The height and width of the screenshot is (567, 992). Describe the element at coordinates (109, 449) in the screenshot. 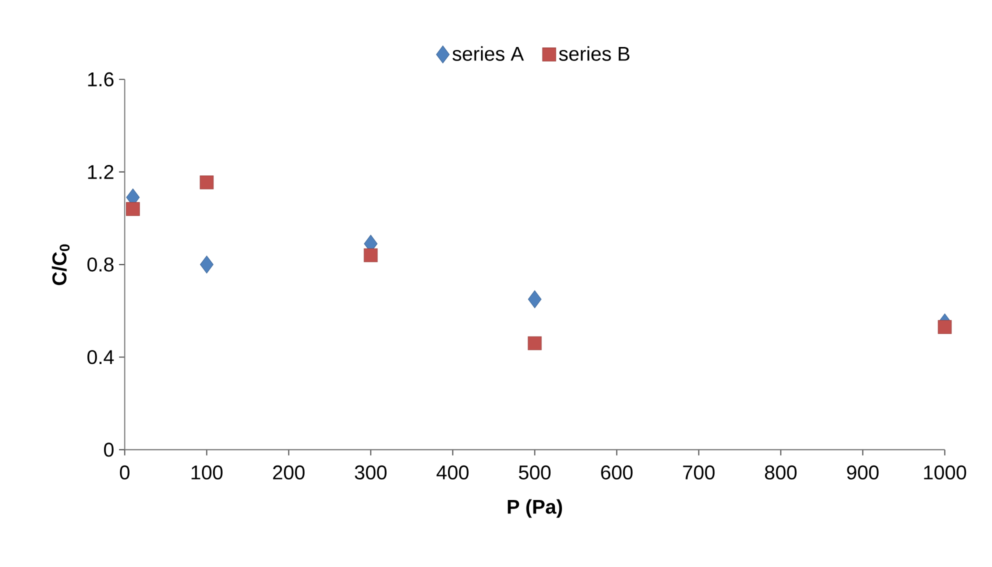

I see `y-tick-label: 0` at that location.